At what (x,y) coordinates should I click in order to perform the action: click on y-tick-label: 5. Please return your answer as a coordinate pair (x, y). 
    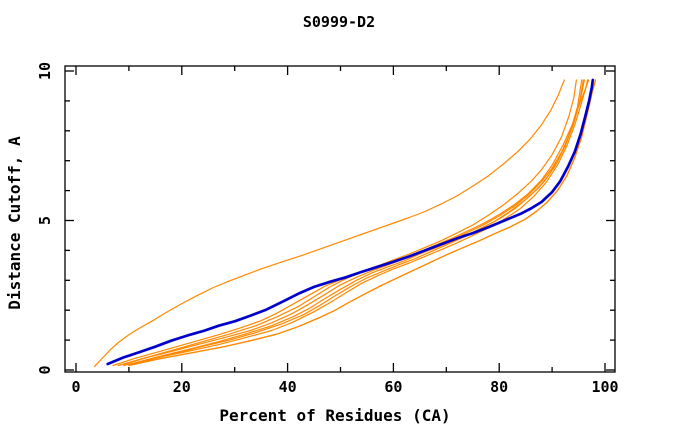
    Looking at the image, I should click on (45, 220).